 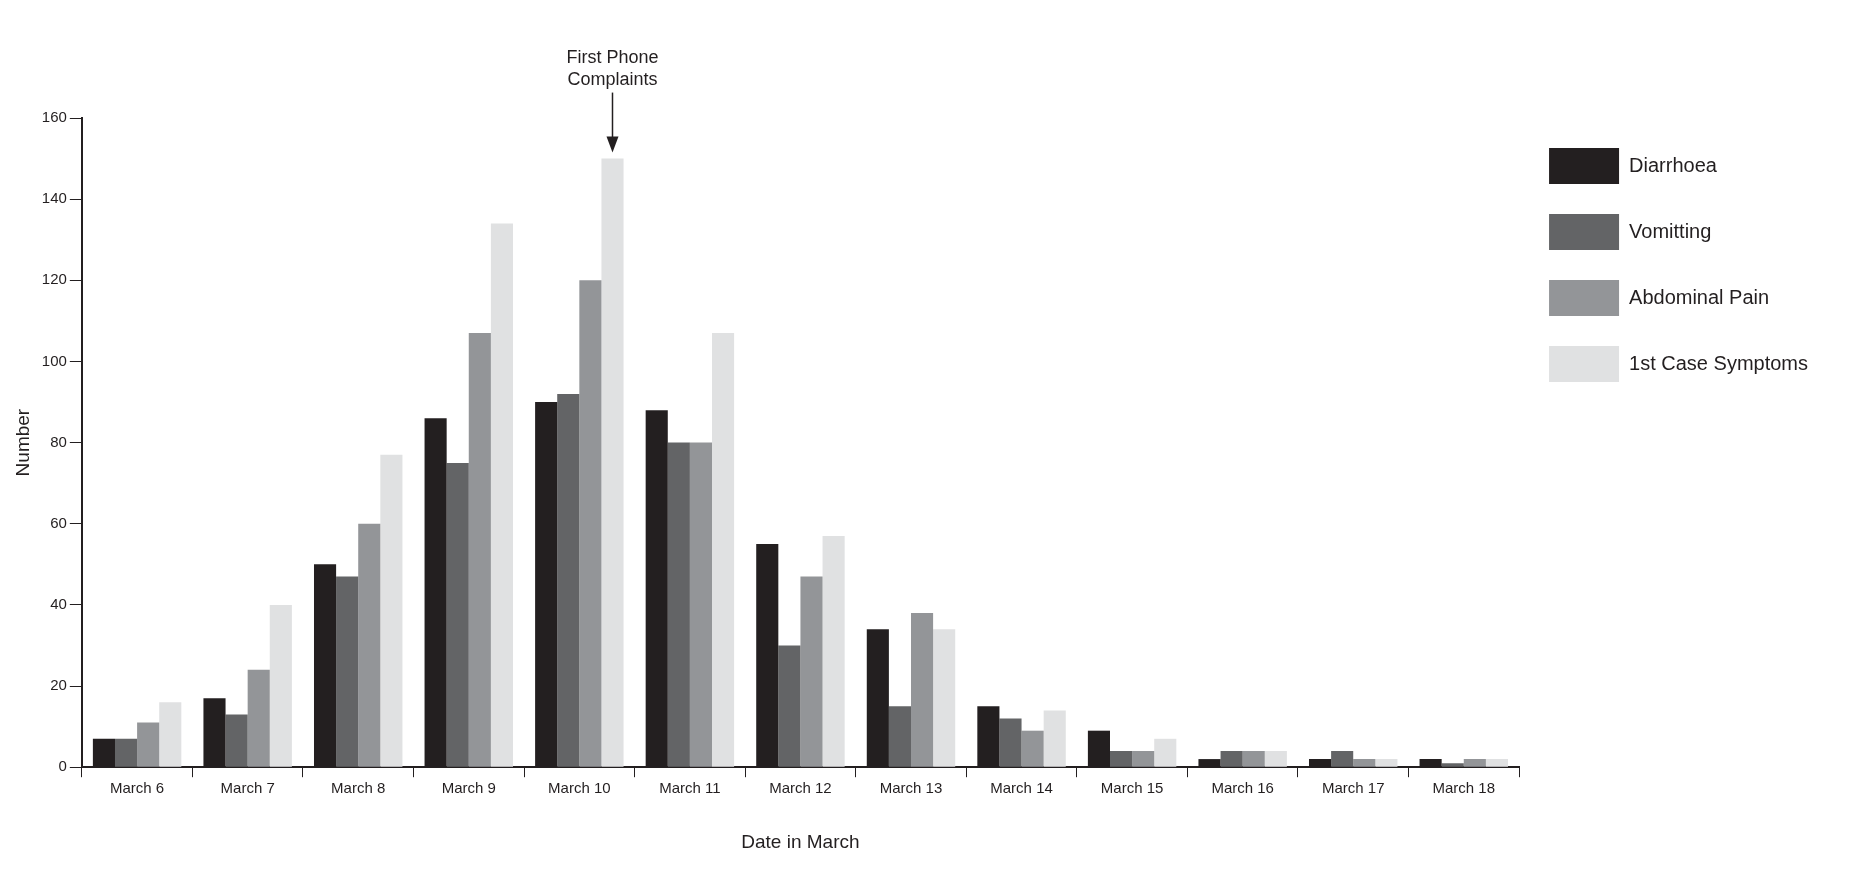 I want to click on y-tick-label: 80, so click(x=58, y=441).